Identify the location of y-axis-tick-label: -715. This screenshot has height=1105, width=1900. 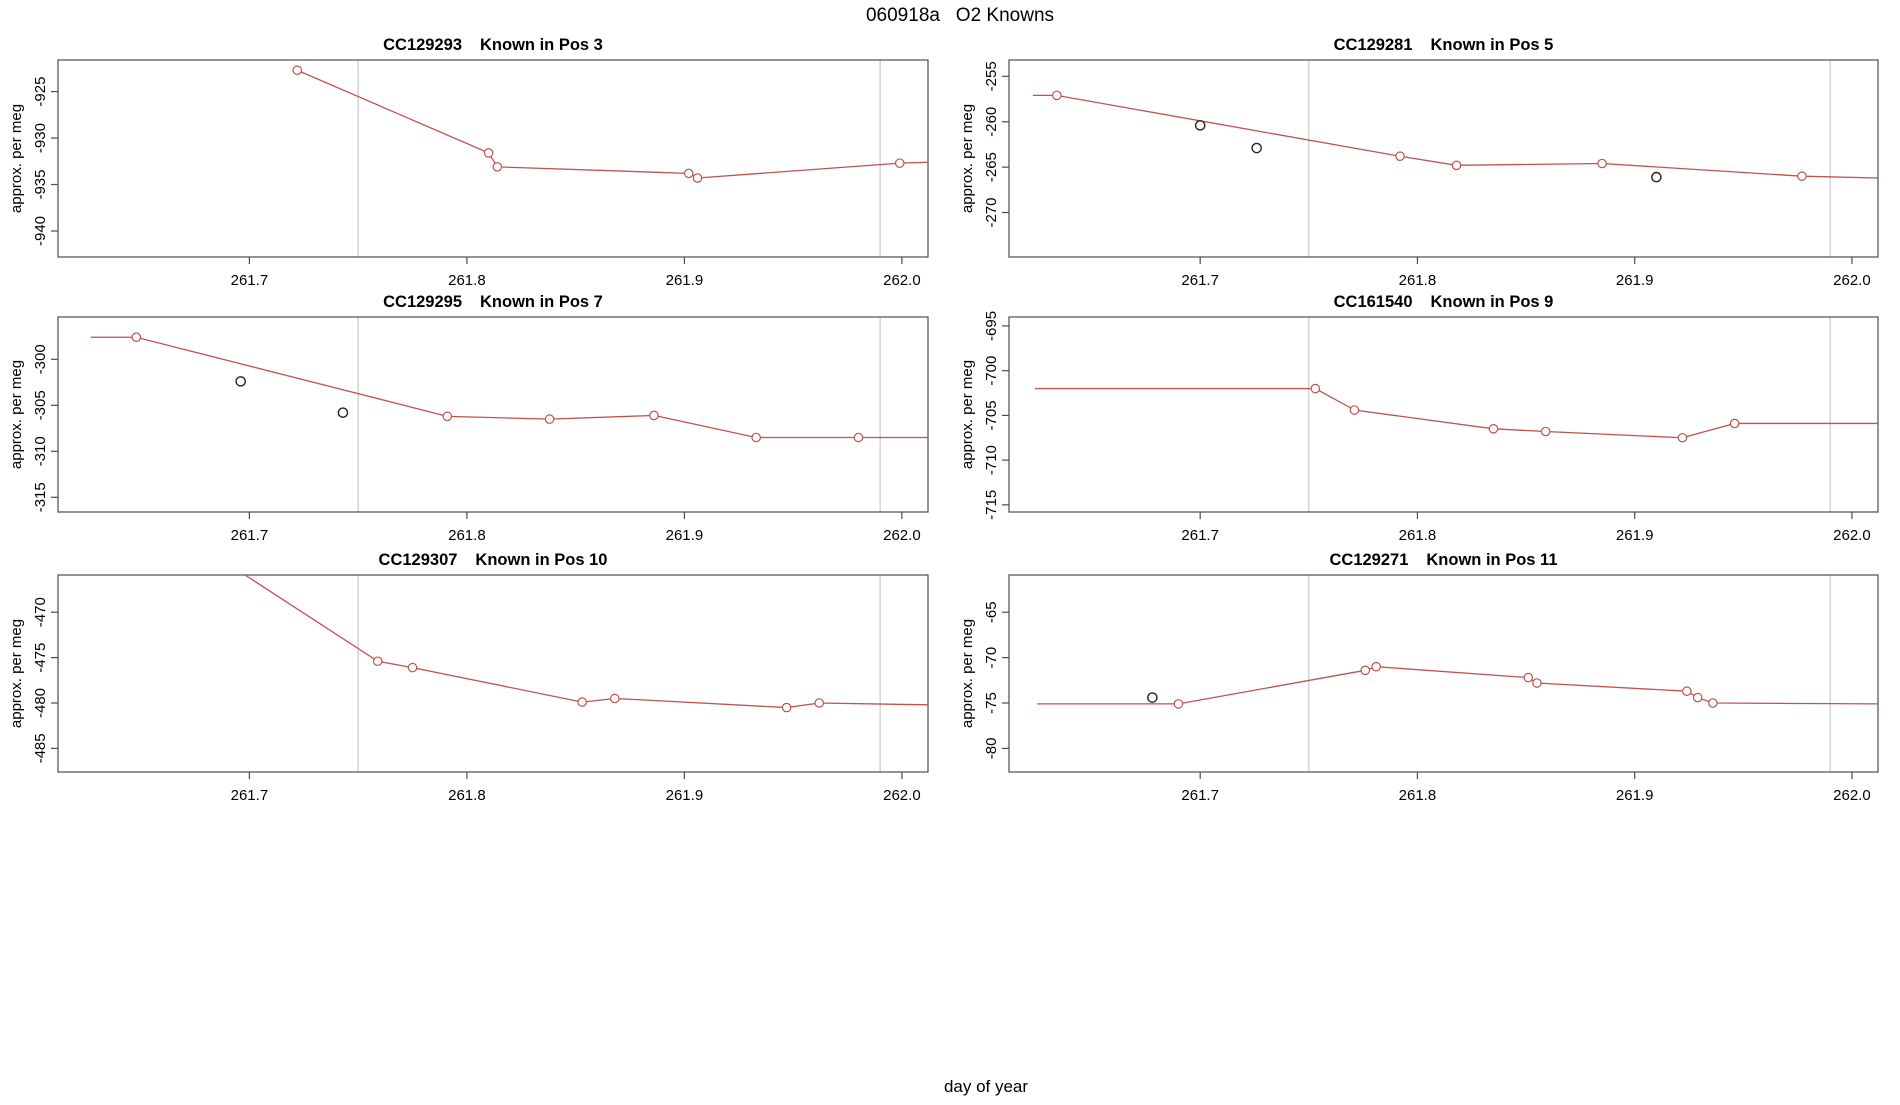
(991, 505).